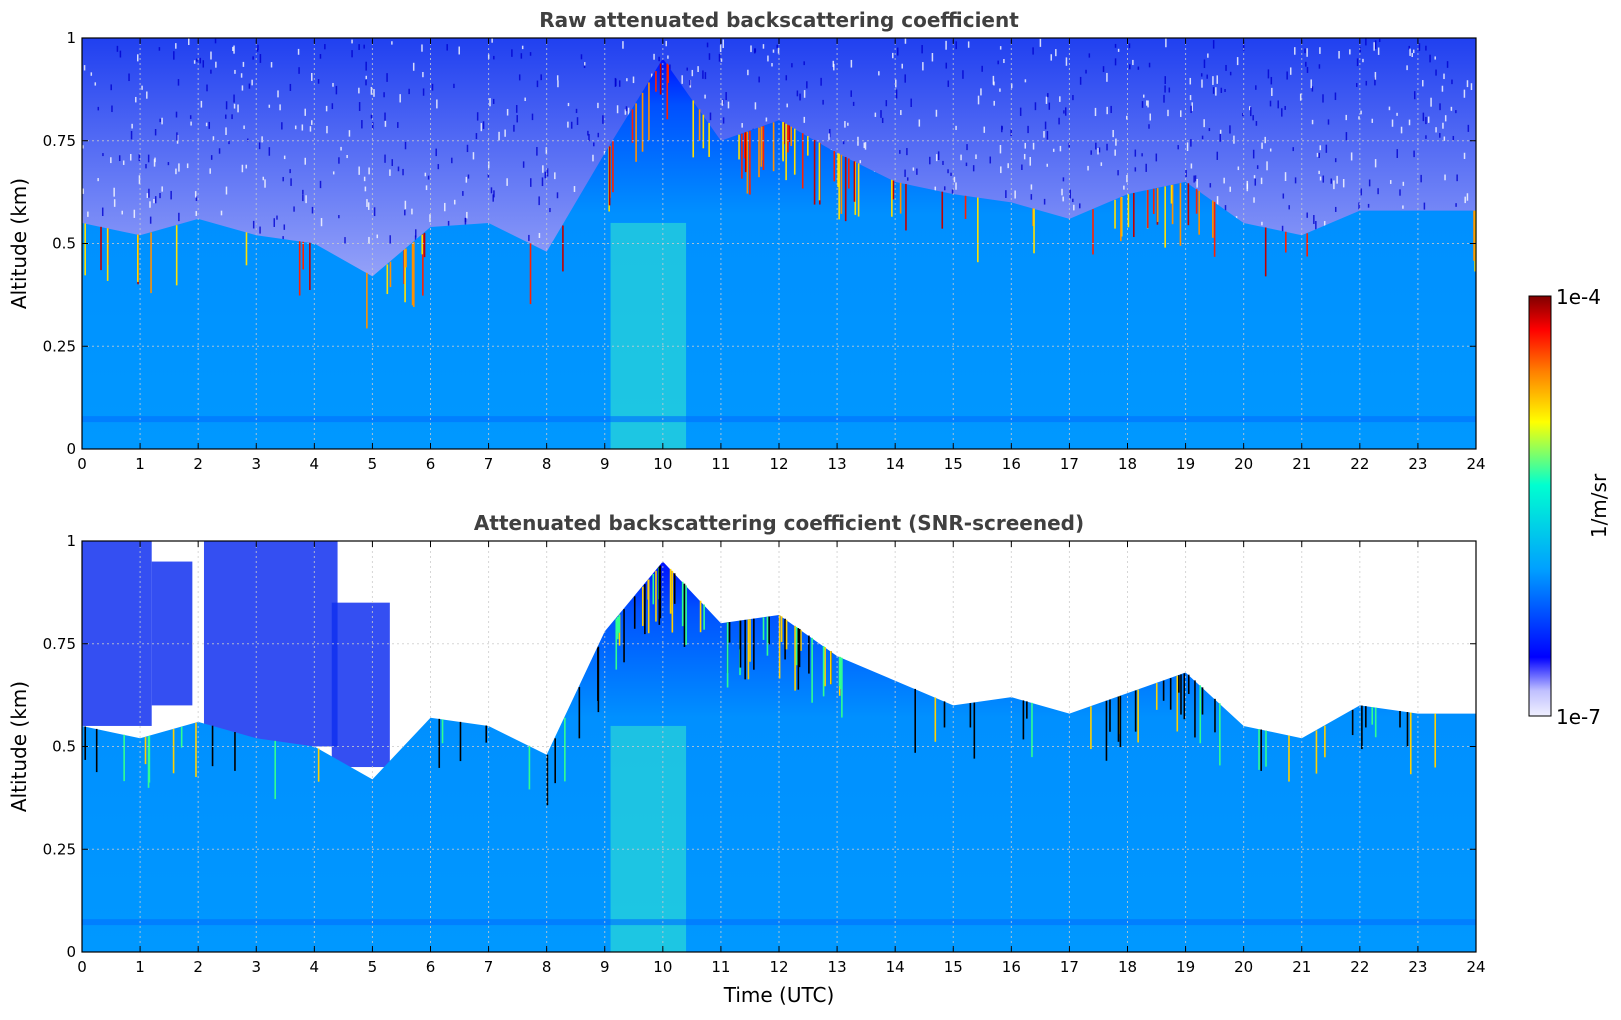  What do you see at coordinates (778, 967) in the screenshot?
I see `x-tick-label: 12` at bounding box center [778, 967].